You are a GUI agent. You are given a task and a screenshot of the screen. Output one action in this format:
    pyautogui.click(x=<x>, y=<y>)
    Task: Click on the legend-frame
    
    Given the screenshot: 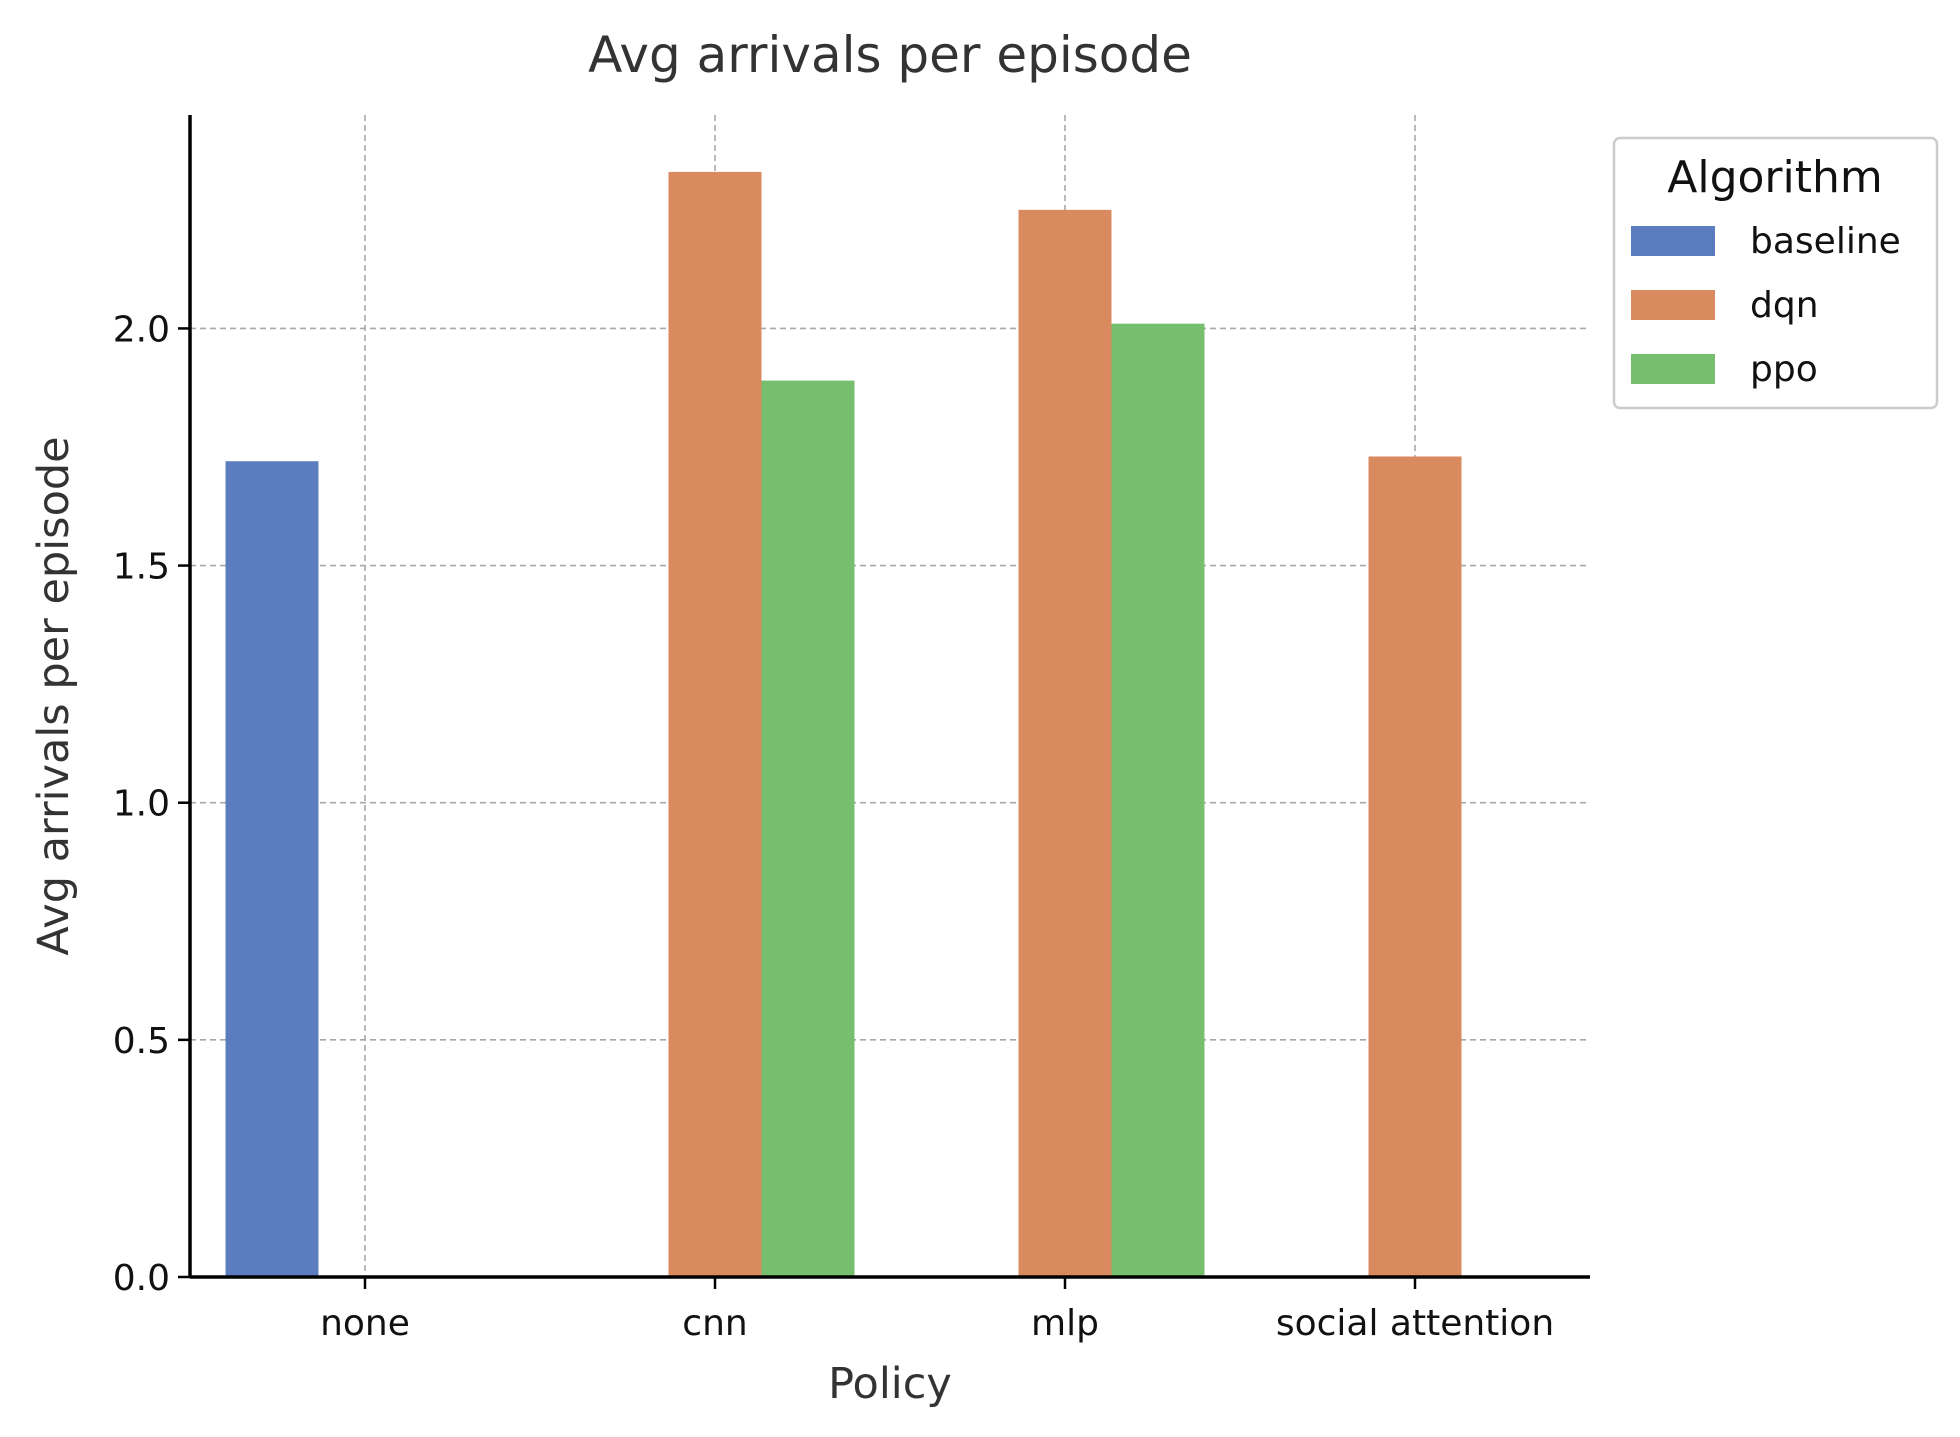 What is the action you would take?
    pyautogui.click(x=1775, y=273)
    